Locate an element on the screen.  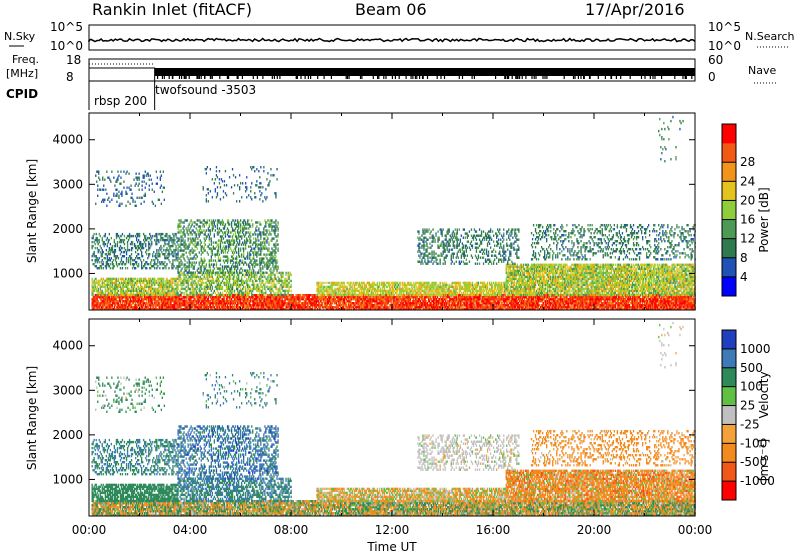
nsearch-tick-bottom: 10^0 is located at coordinates (724, 46).